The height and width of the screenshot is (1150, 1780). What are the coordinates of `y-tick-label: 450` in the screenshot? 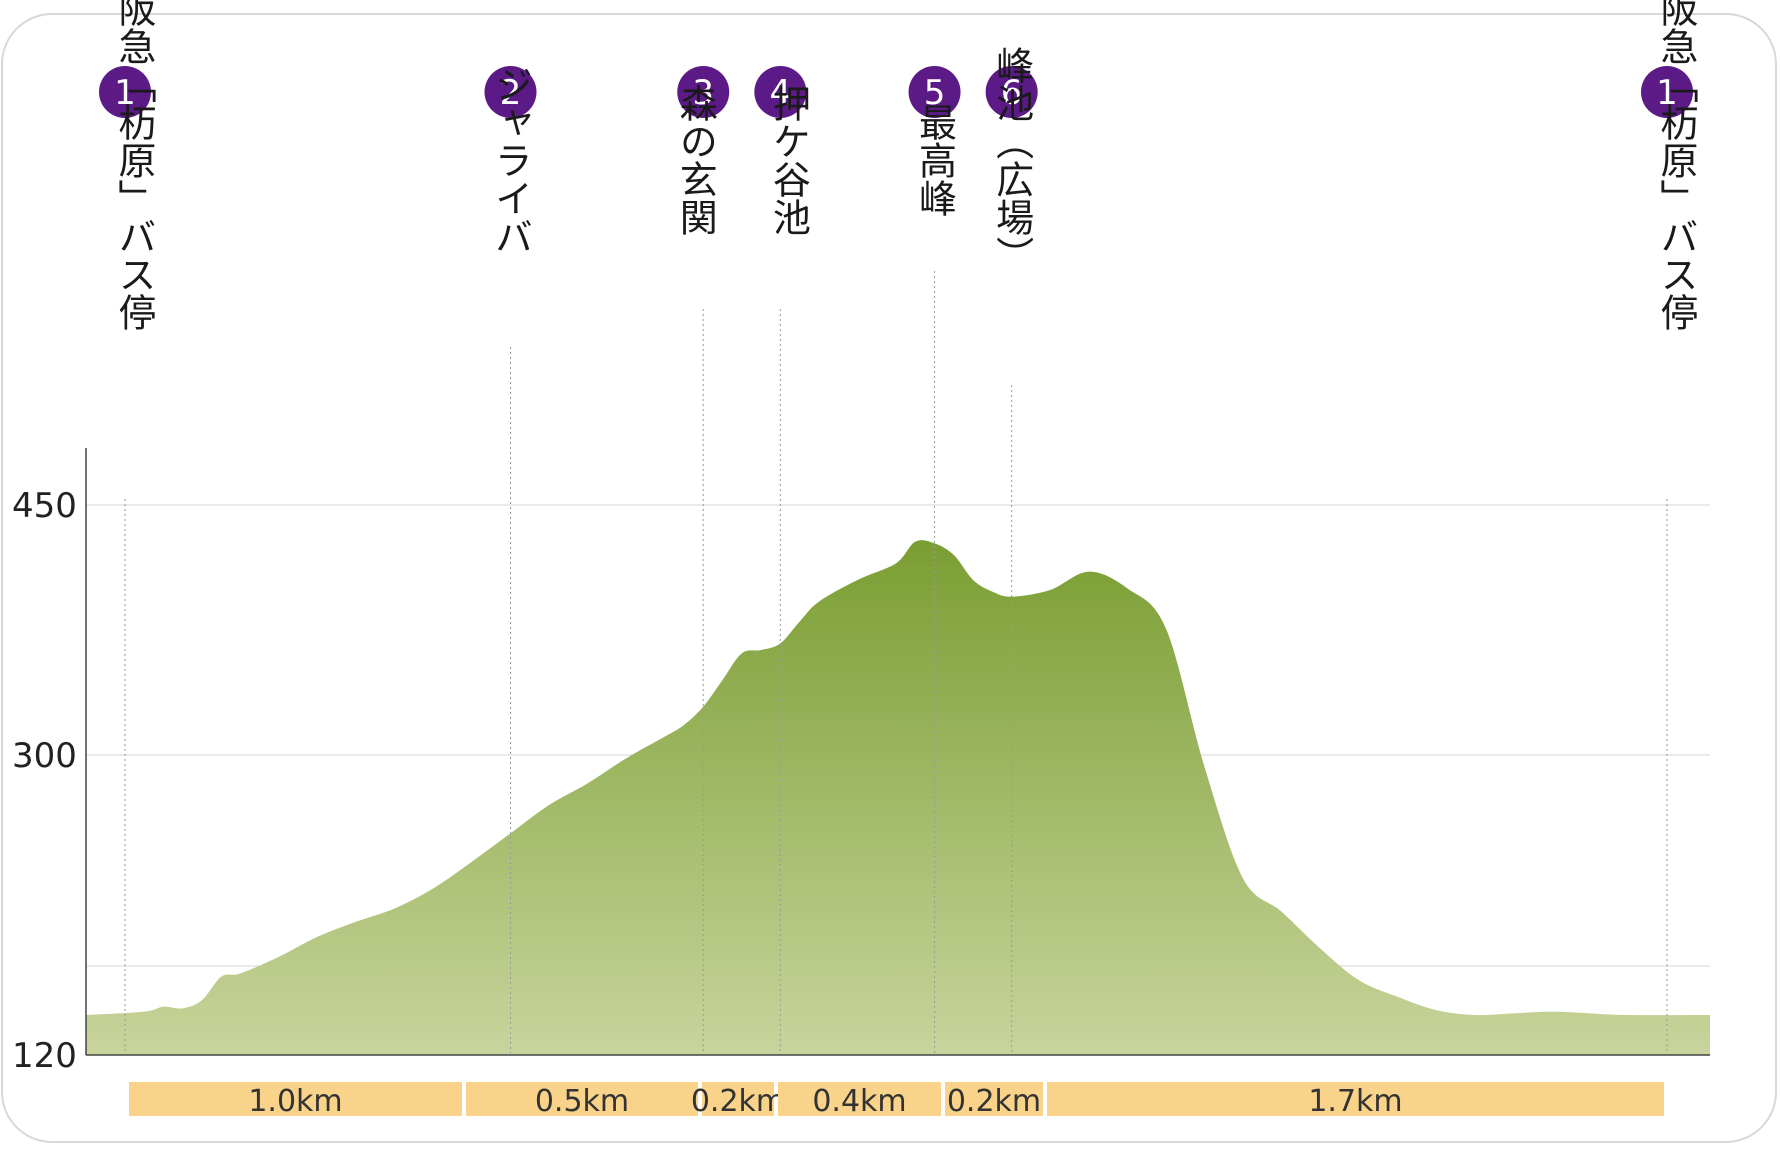 It's located at (44, 506).